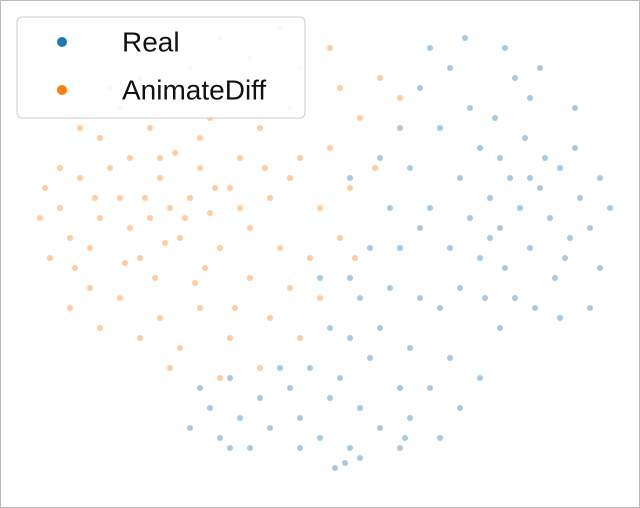  Describe the element at coordinates (151, 41) in the screenshot. I see `legend-label: Real` at that location.